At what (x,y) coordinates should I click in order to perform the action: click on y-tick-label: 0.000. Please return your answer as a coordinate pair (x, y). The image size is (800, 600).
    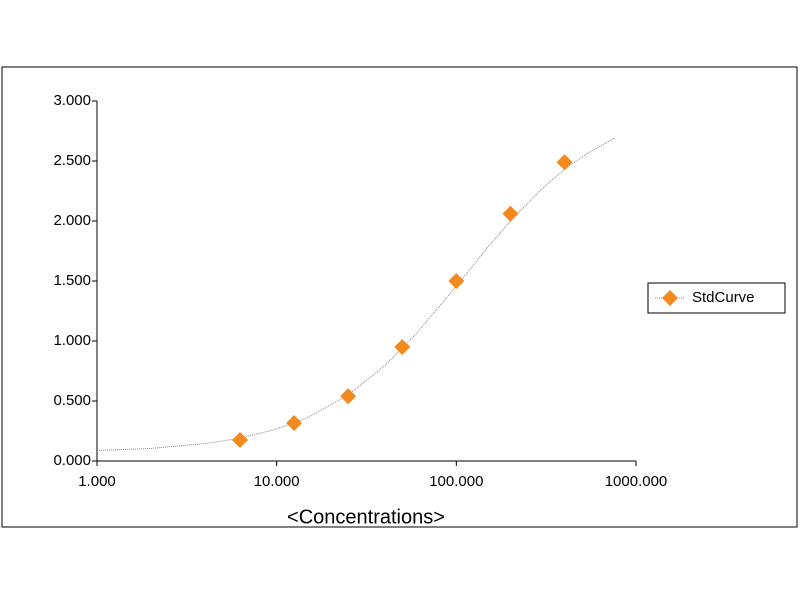
    Looking at the image, I should click on (72, 460).